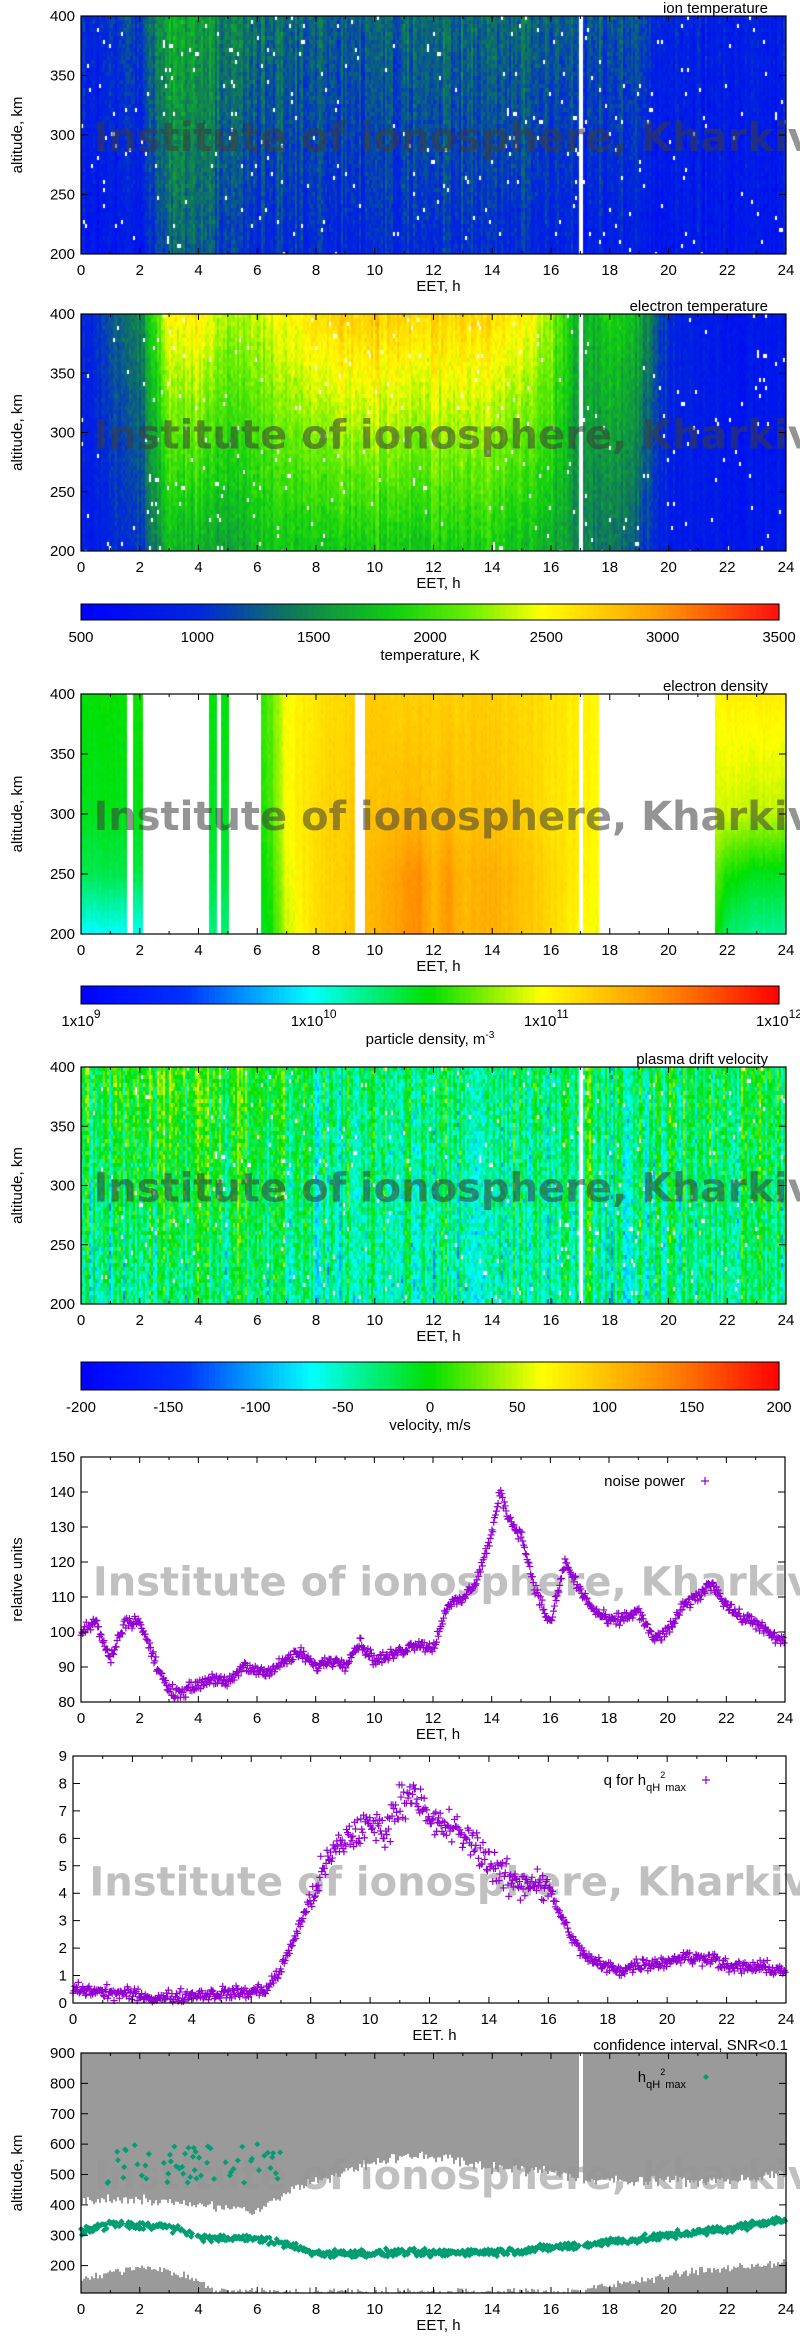 This screenshot has width=800, height=2337. Describe the element at coordinates (550, 1718) in the screenshot. I see `x-tick-label: 16` at that location.